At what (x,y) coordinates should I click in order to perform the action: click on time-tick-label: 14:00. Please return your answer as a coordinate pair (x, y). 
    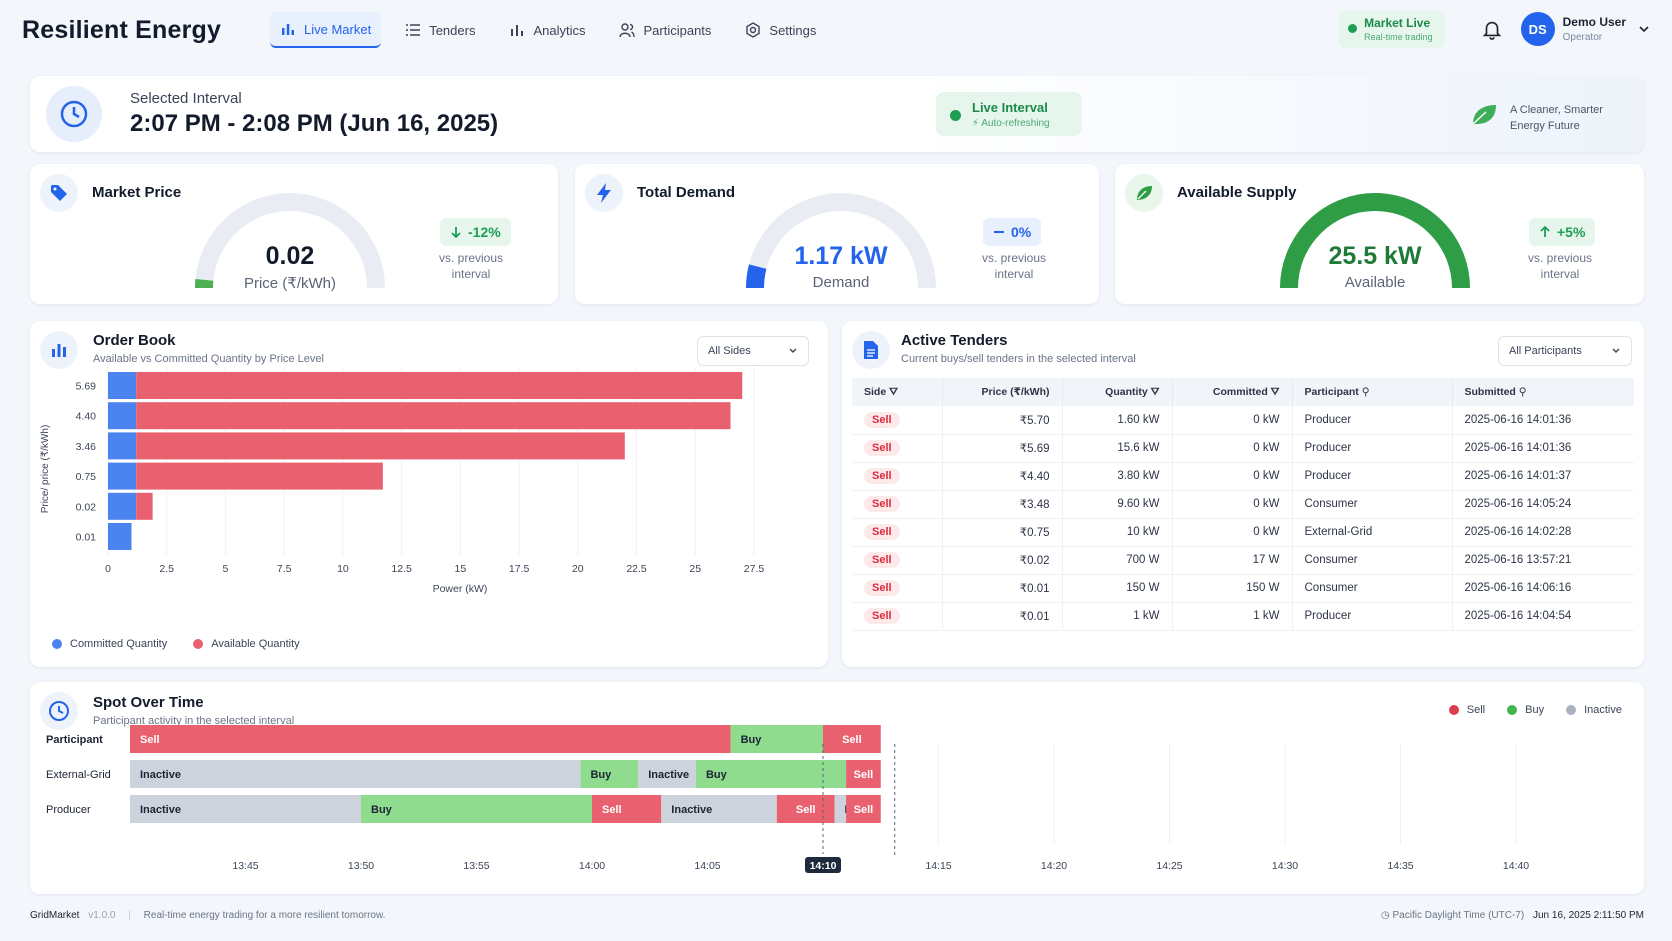
    Looking at the image, I should click on (592, 866).